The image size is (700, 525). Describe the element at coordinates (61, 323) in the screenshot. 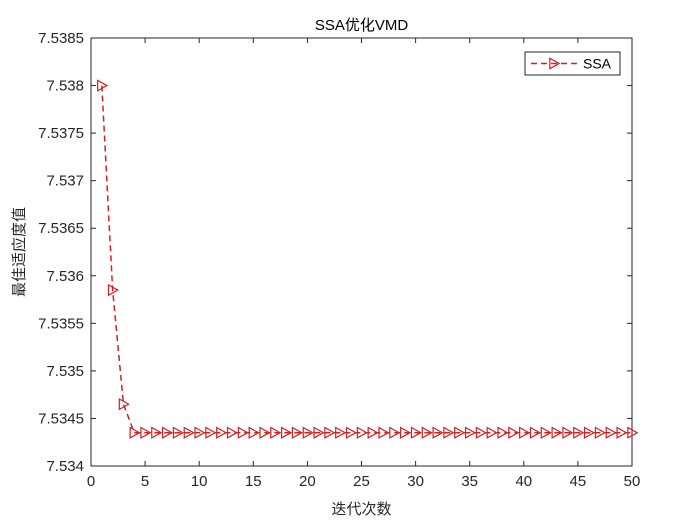

I see `y-tick-label: 7.5355` at that location.